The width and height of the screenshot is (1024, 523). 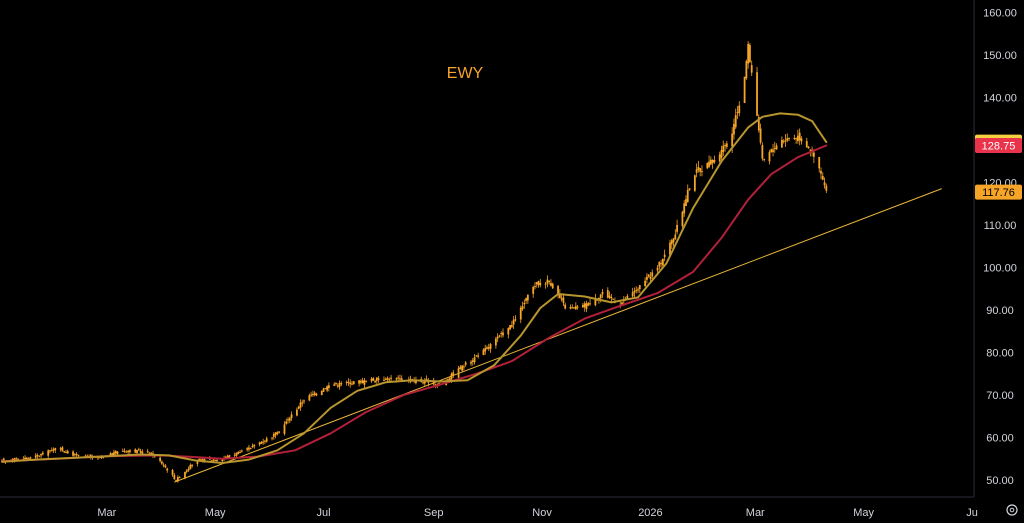 What do you see at coordinates (1000, 14) in the screenshot?
I see `y-tick-label: 160.00` at bounding box center [1000, 14].